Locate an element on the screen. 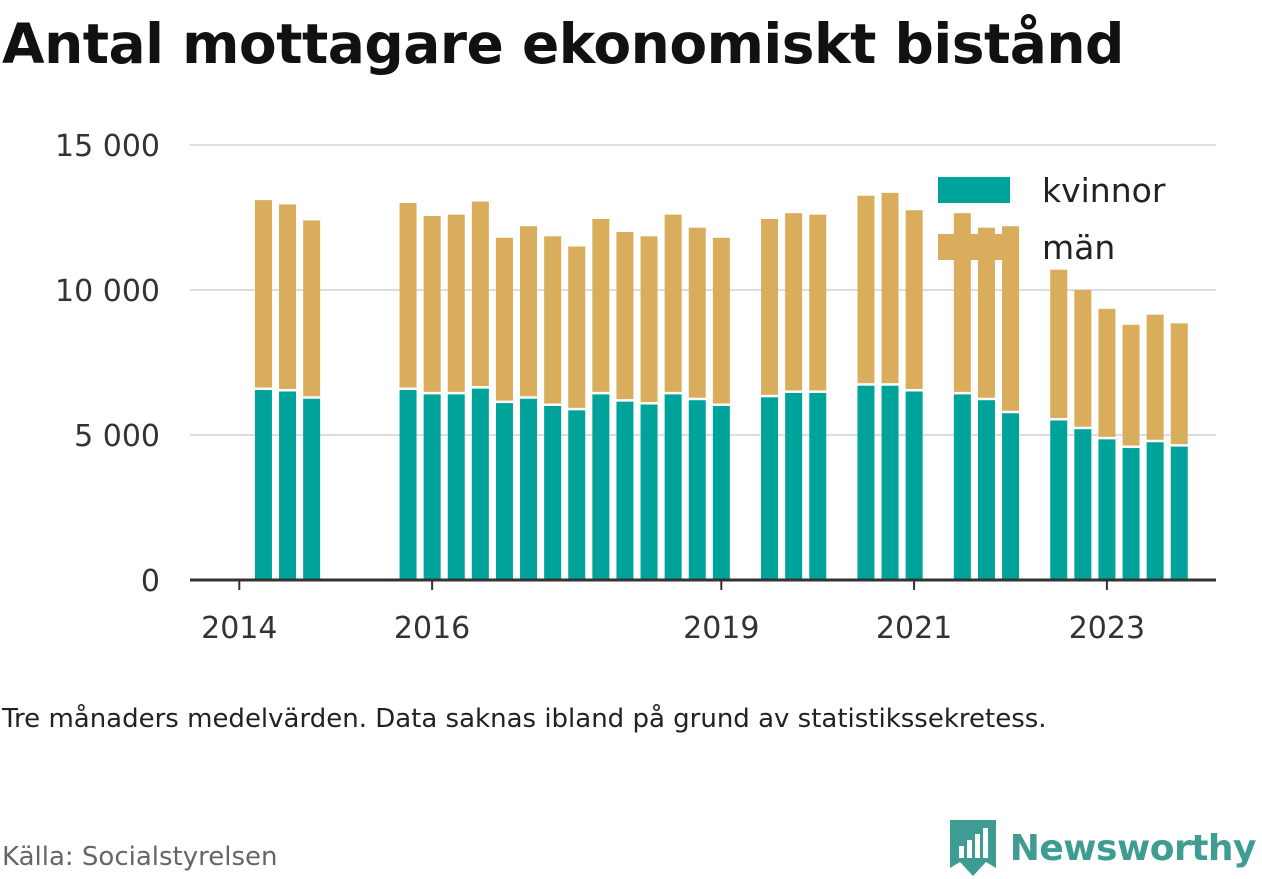  x-tick-label: 2014 is located at coordinates (239, 628).